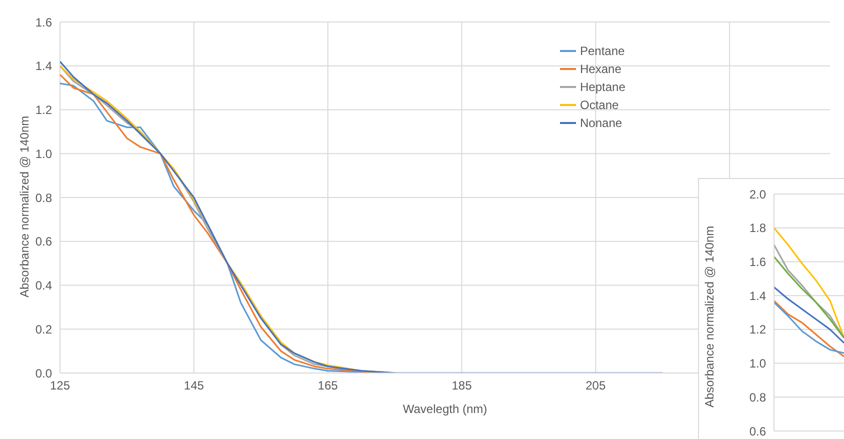  I want to click on x-tick-label: 165, so click(328, 385).